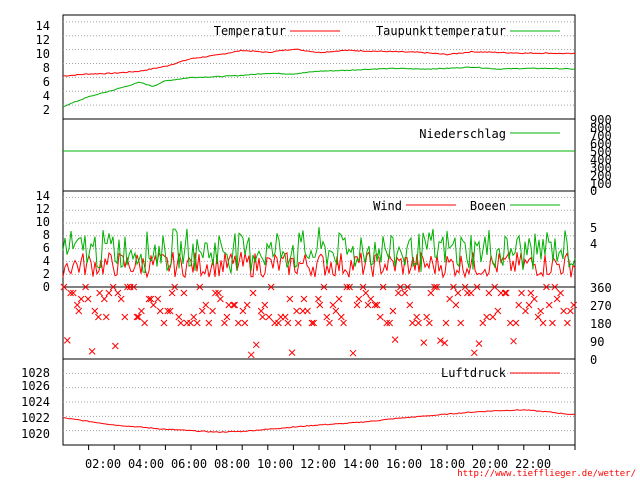 Image resolution: width=640 pixels, height=480 pixels. What do you see at coordinates (319, 62) in the screenshot?
I see `series-temperatur` at bounding box center [319, 62].